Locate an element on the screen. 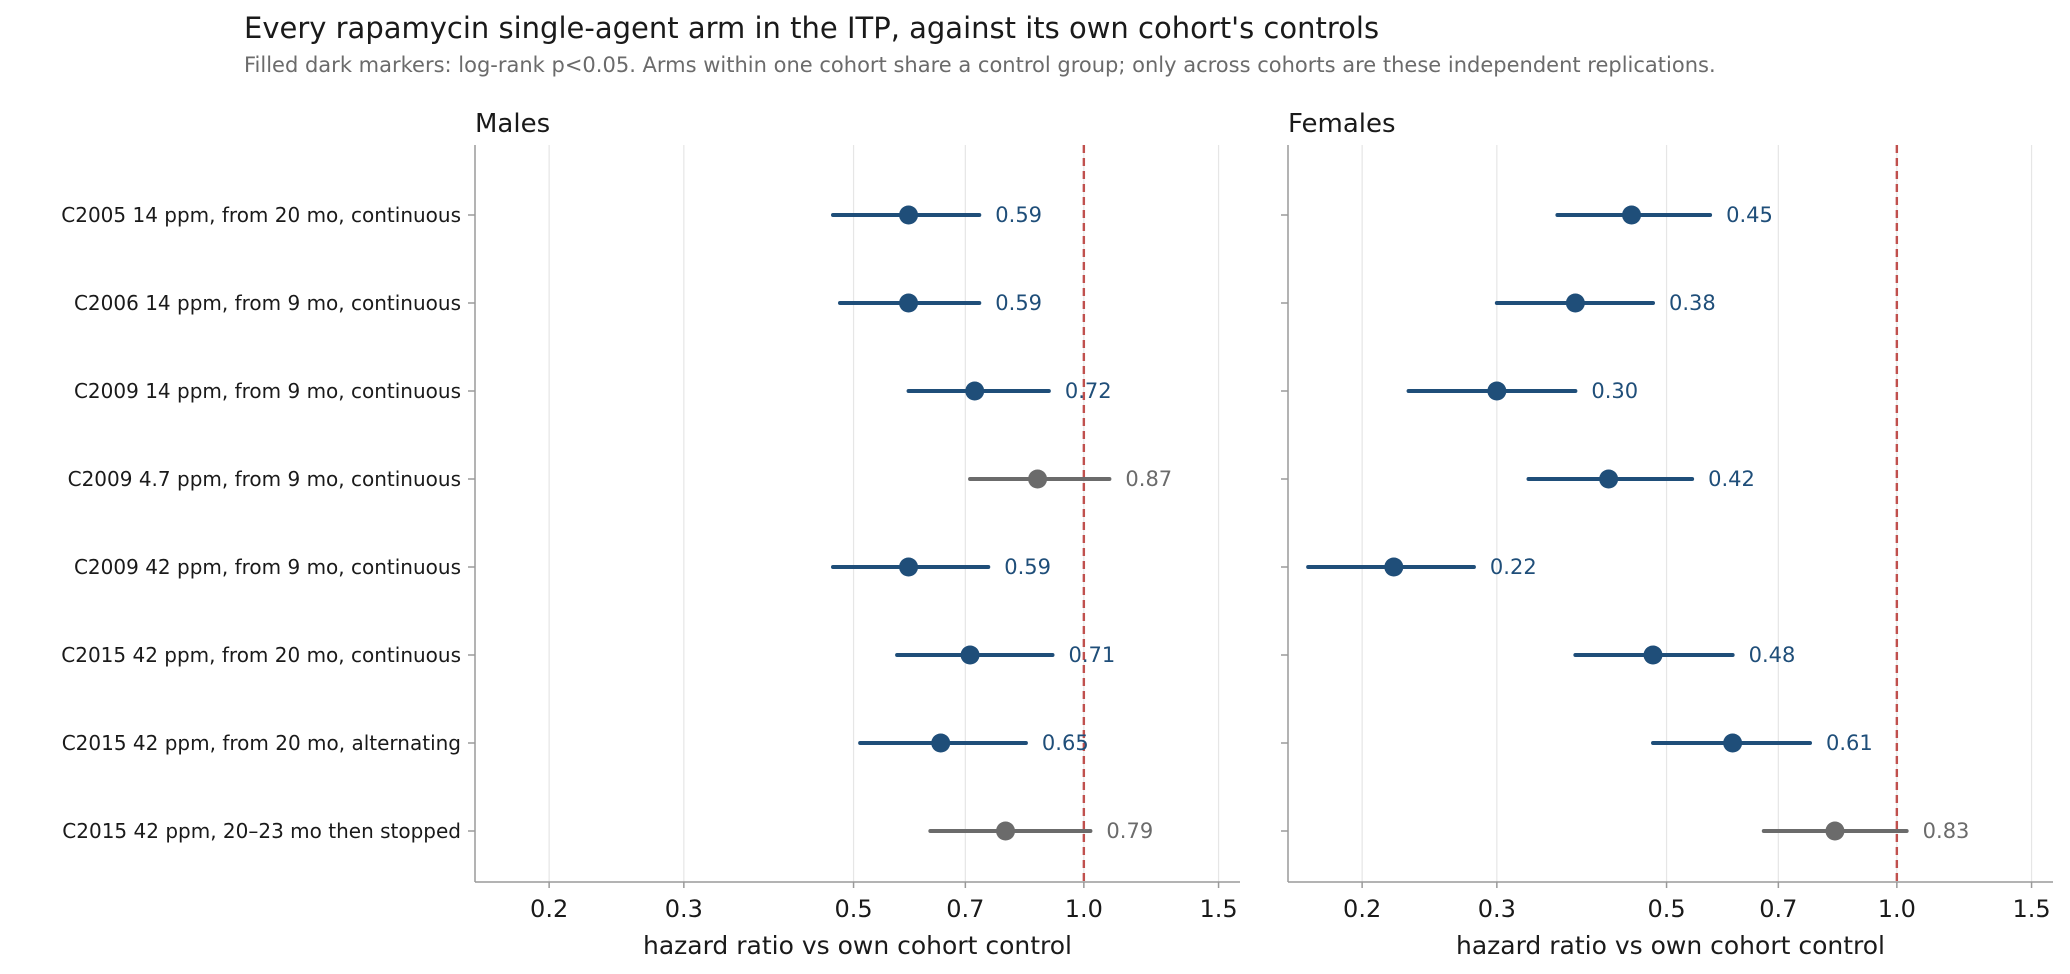 This screenshot has height=974, width=2070. hr-value-label: 0.30 is located at coordinates (1614, 391).